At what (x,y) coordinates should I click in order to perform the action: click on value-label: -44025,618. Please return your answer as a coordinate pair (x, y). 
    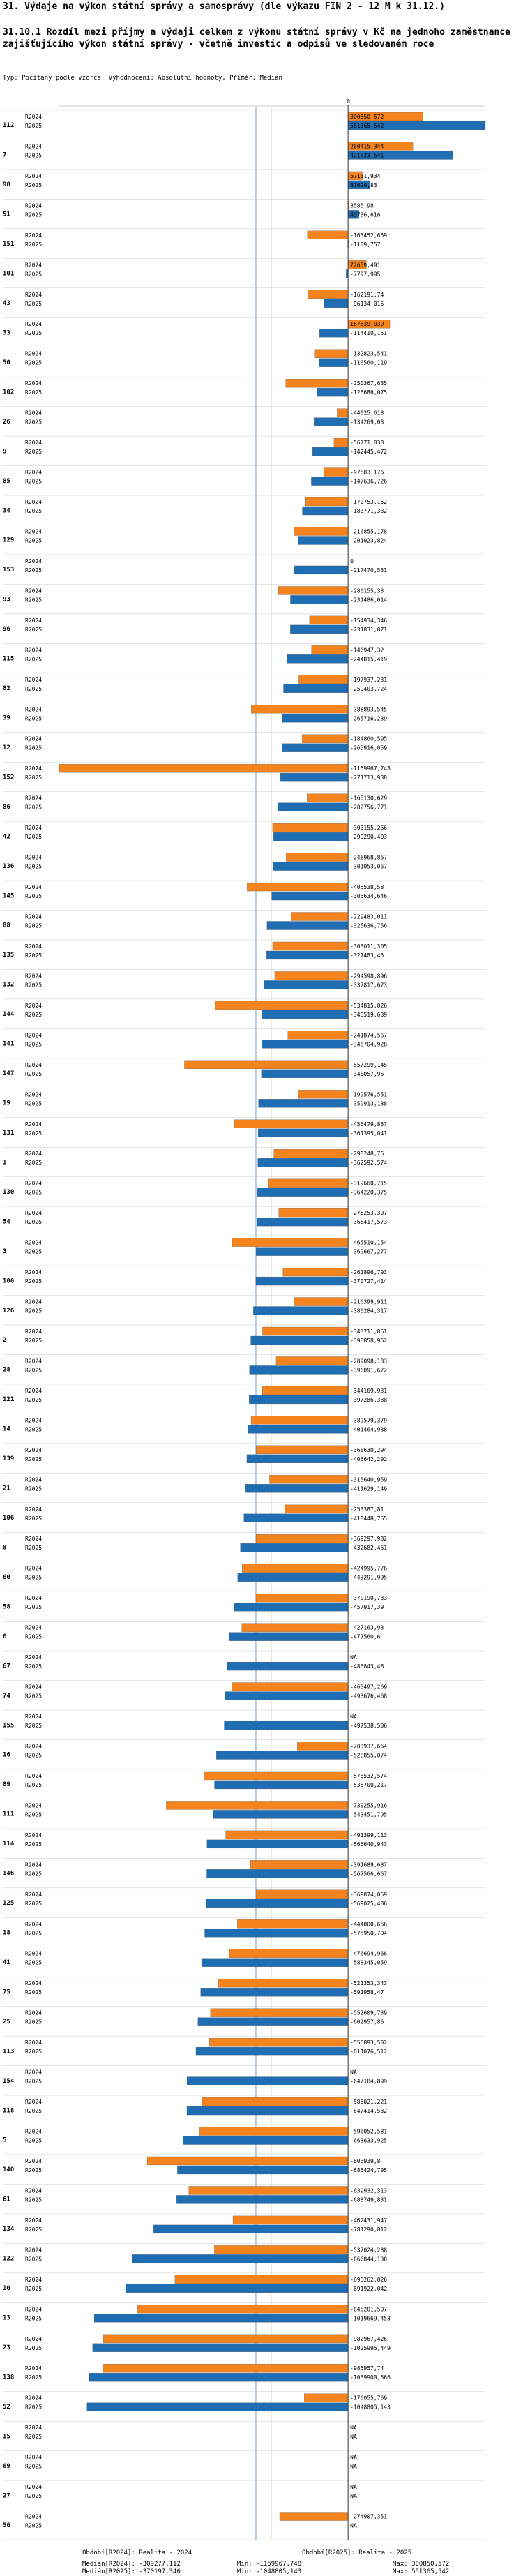
    Looking at the image, I should click on (367, 413).